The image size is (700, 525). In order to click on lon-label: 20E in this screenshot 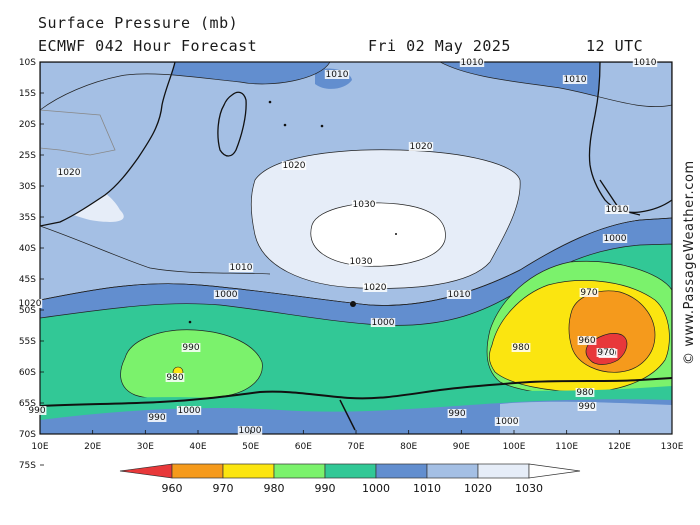, I will do `click(92, 447)`.